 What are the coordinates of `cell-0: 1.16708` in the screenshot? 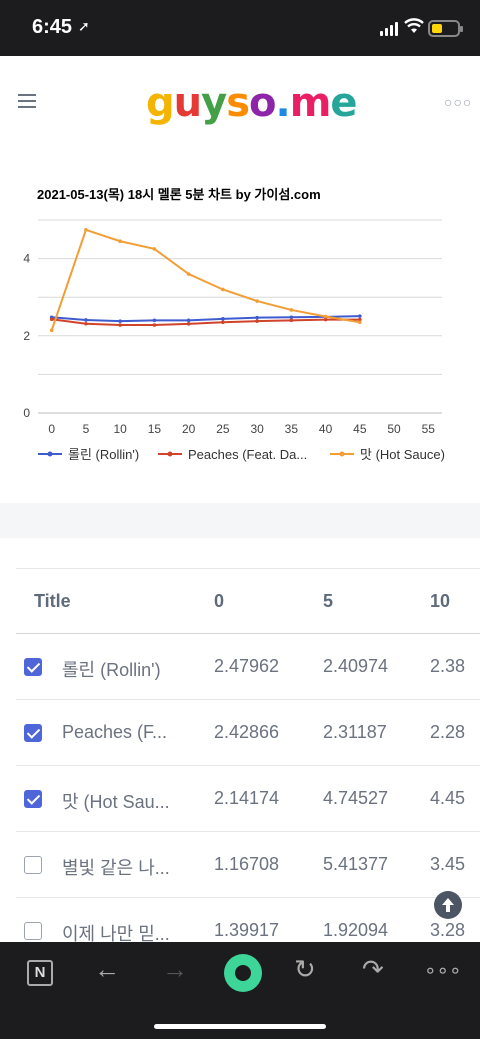 It's located at (247, 864).